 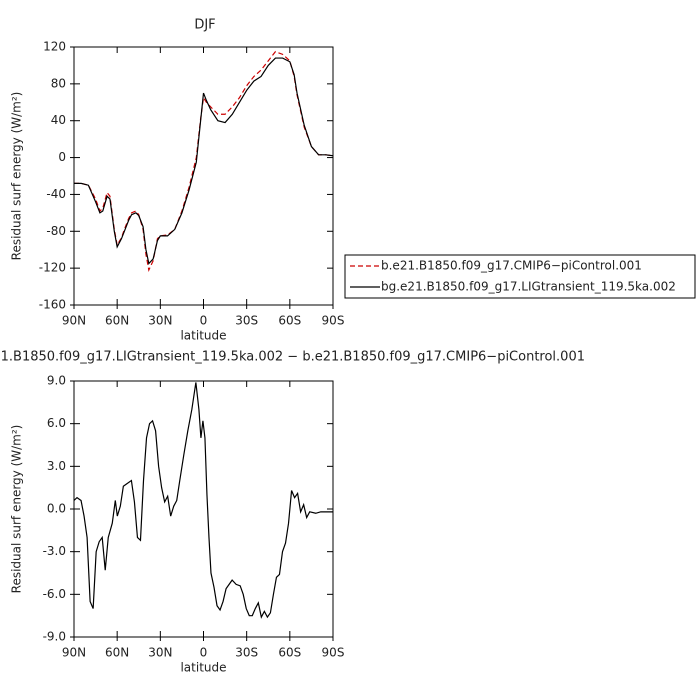 I want to click on y-tick-label: 3.0, so click(x=56, y=466).